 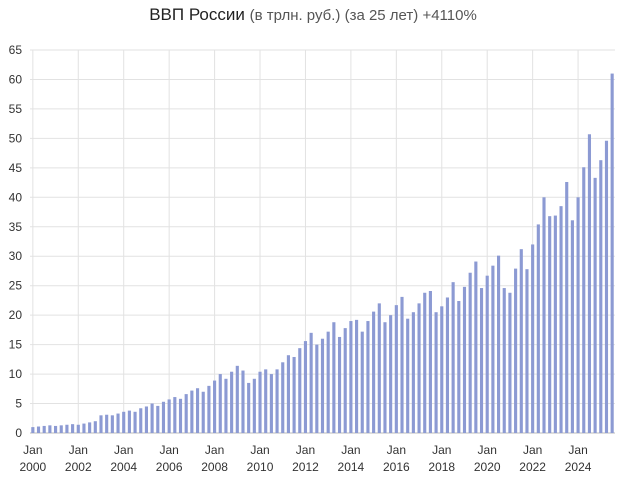 I want to click on y-tick-label: 65, so click(x=16, y=50).